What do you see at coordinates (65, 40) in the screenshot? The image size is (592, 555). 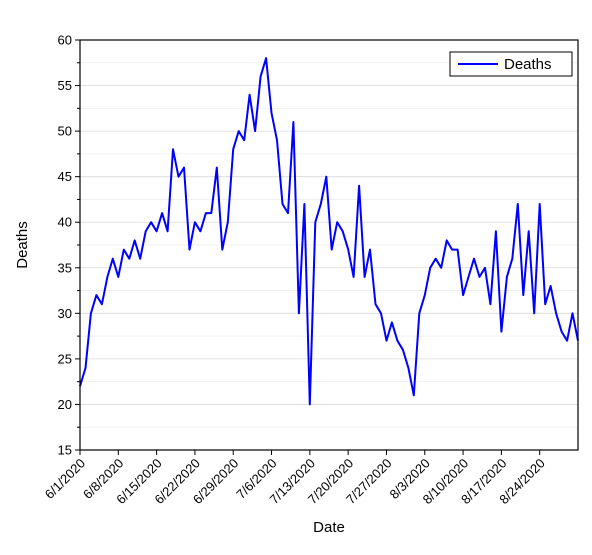 I see `y-tick-label: 60` at bounding box center [65, 40].